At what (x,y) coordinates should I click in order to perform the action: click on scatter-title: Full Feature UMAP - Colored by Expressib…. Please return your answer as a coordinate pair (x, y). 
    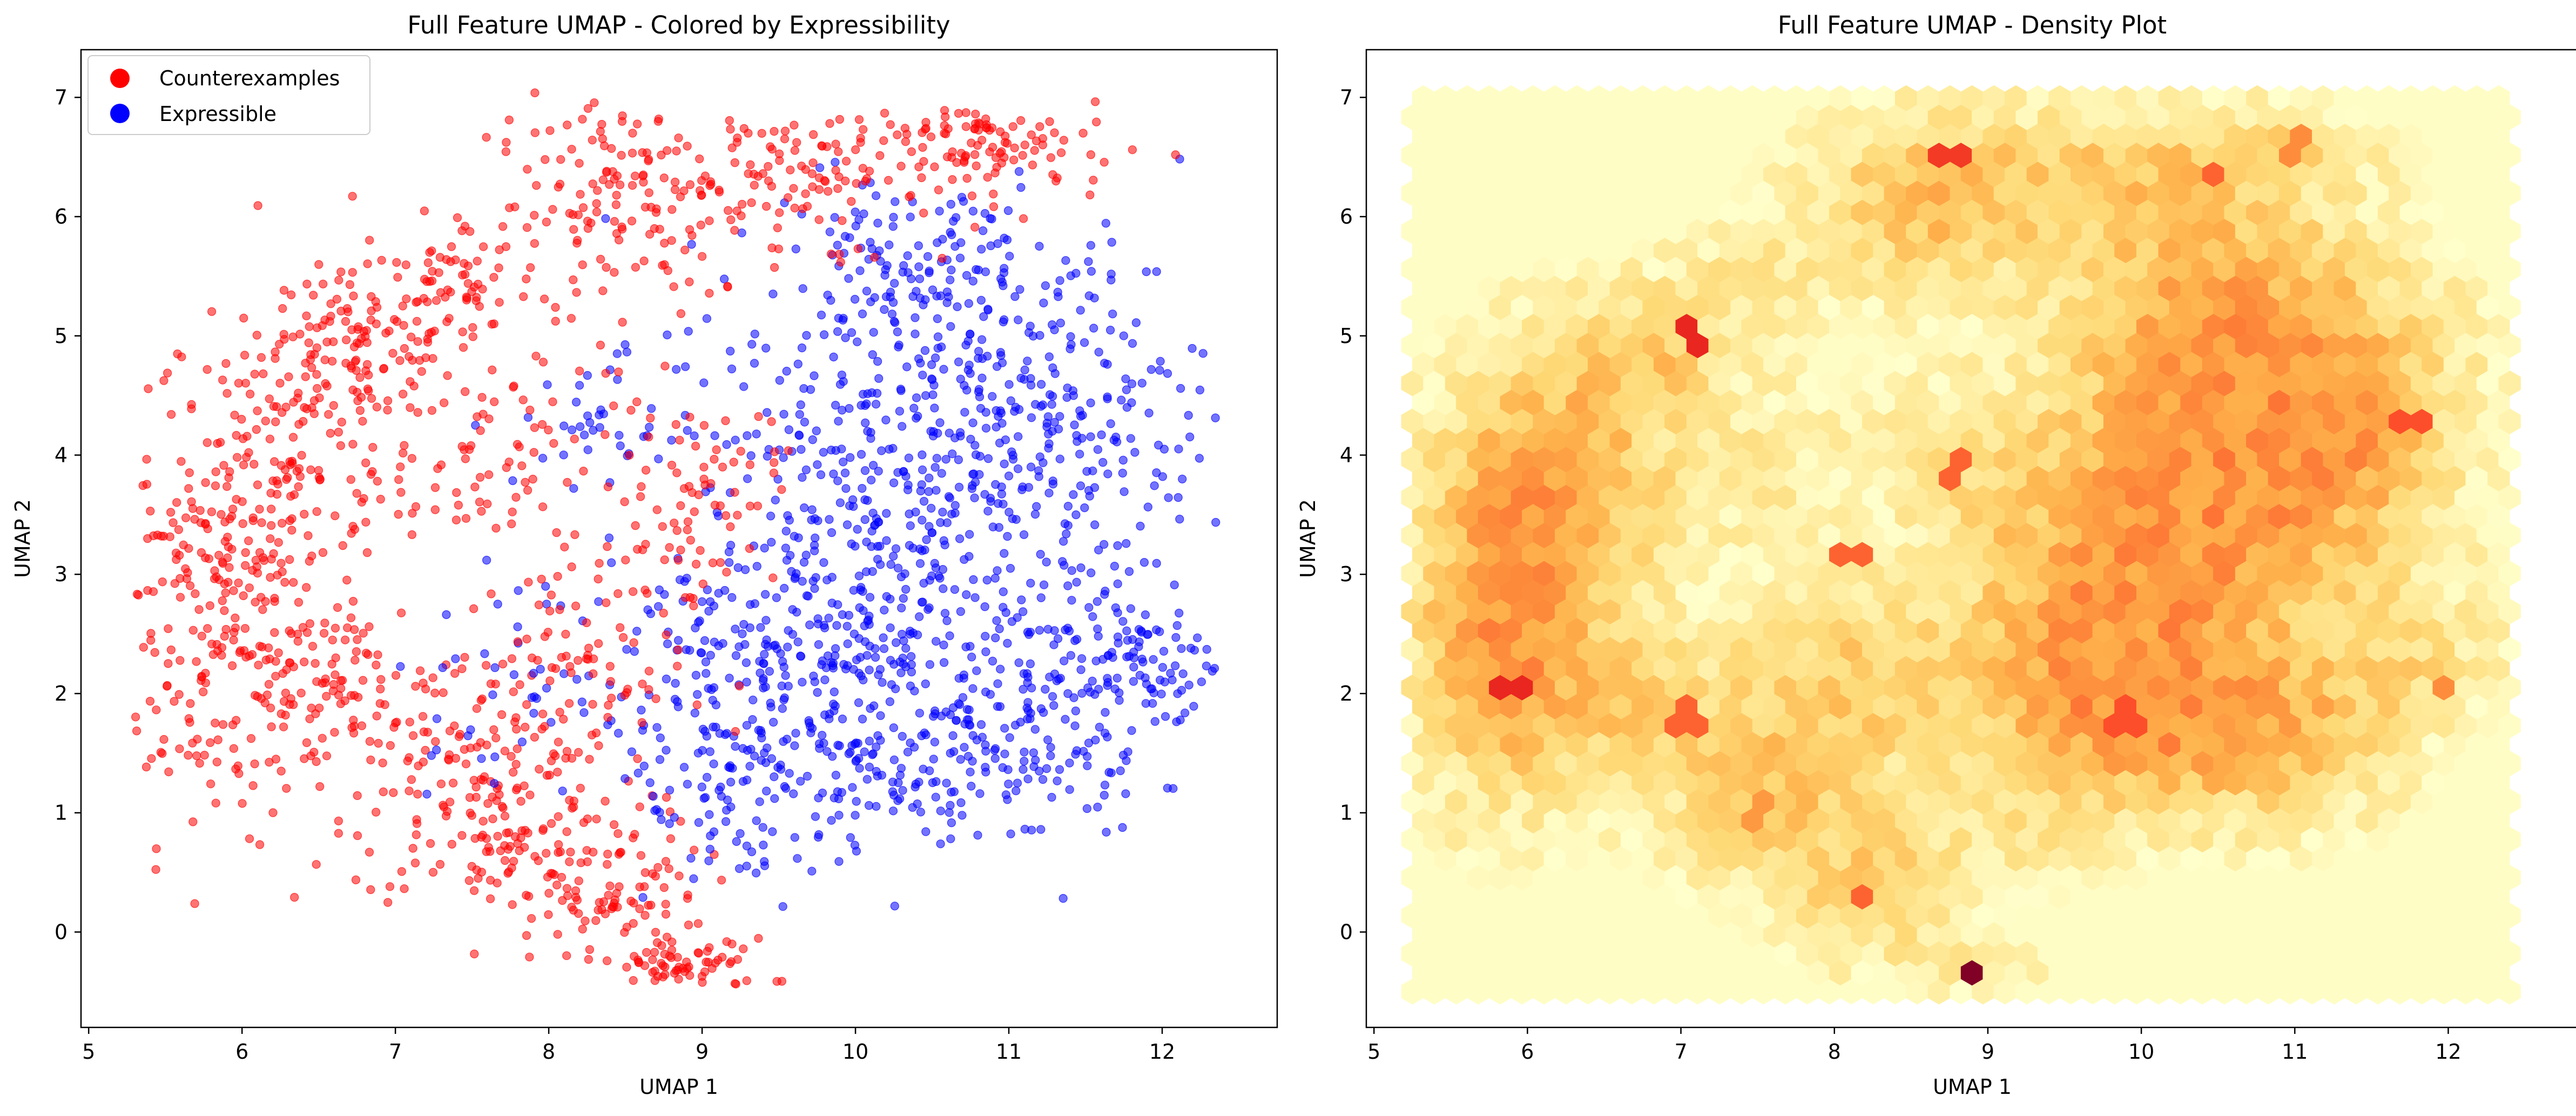
    Looking at the image, I should click on (678, 25).